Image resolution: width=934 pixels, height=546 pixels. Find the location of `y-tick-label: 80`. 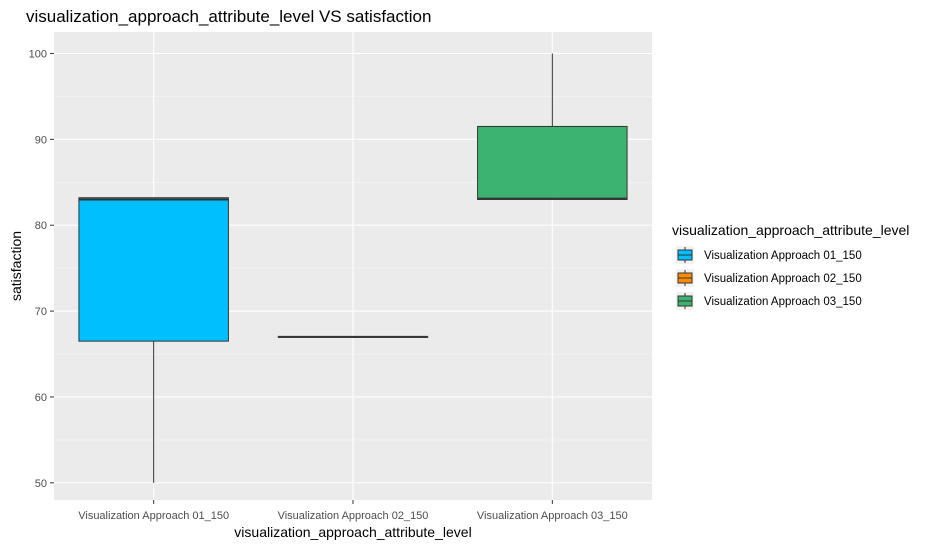

y-tick-label: 80 is located at coordinates (41, 226).